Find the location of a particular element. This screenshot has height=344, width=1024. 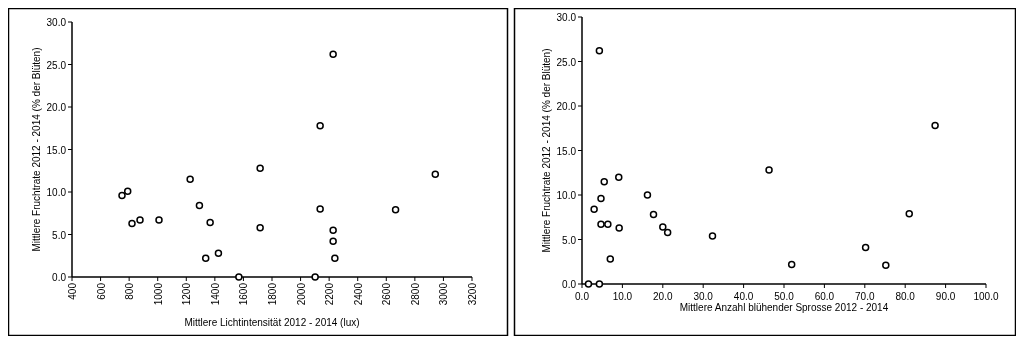

x-tick-label: 90.0 is located at coordinates (945, 296).